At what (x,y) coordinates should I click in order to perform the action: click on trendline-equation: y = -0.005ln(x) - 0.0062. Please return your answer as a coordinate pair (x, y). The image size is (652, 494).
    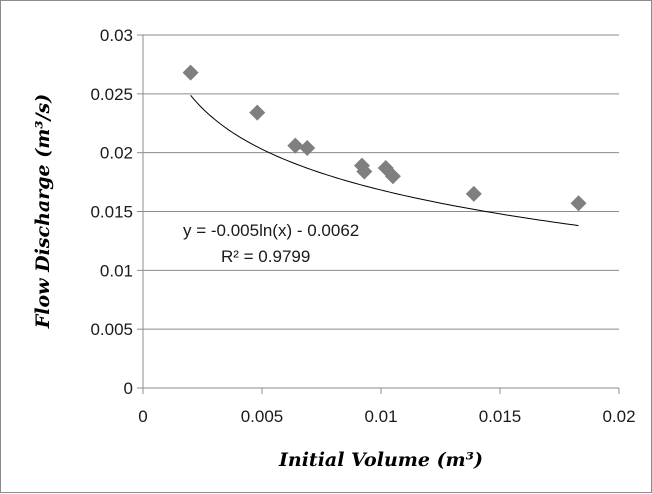
    Looking at the image, I should click on (271, 230).